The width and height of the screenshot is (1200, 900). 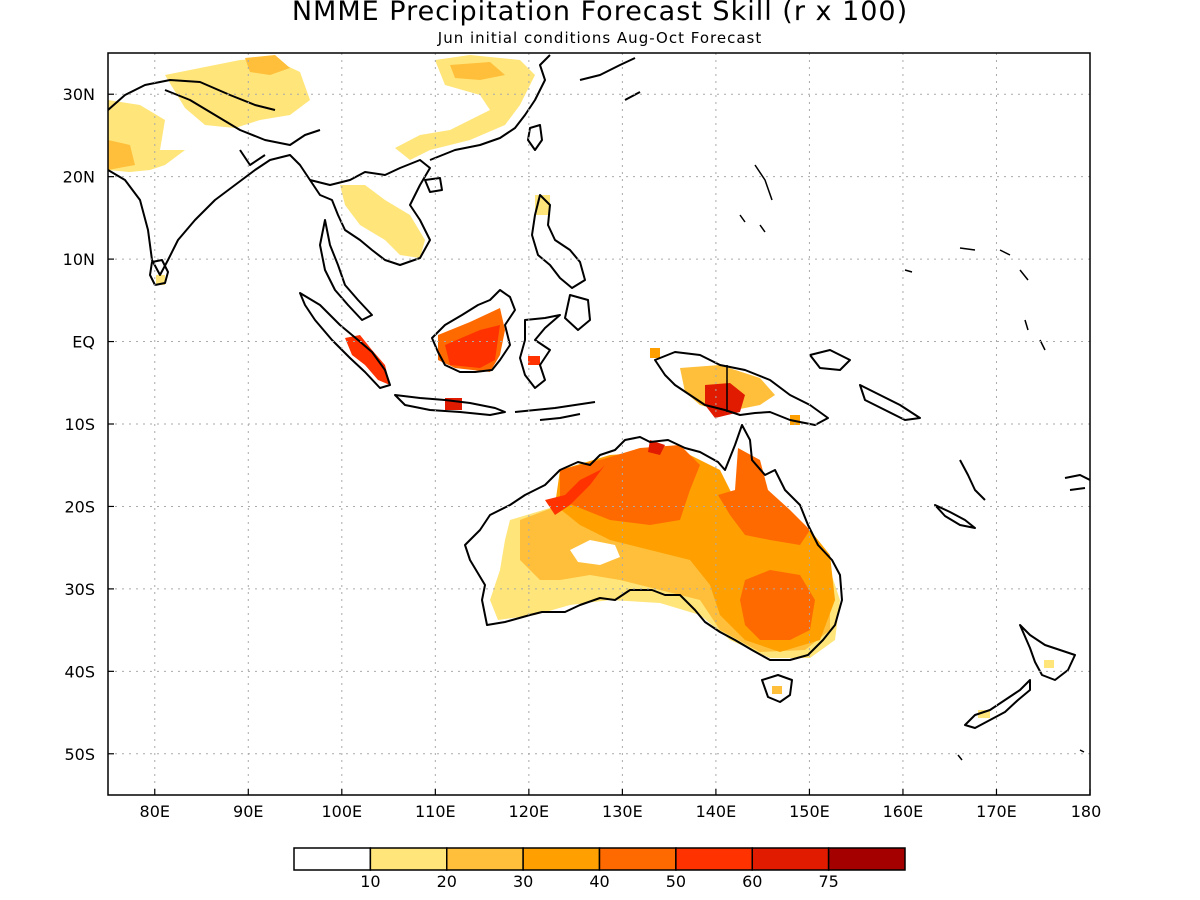 What do you see at coordinates (523, 881) in the screenshot?
I see `colorbar-label: 30` at bounding box center [523, 881].